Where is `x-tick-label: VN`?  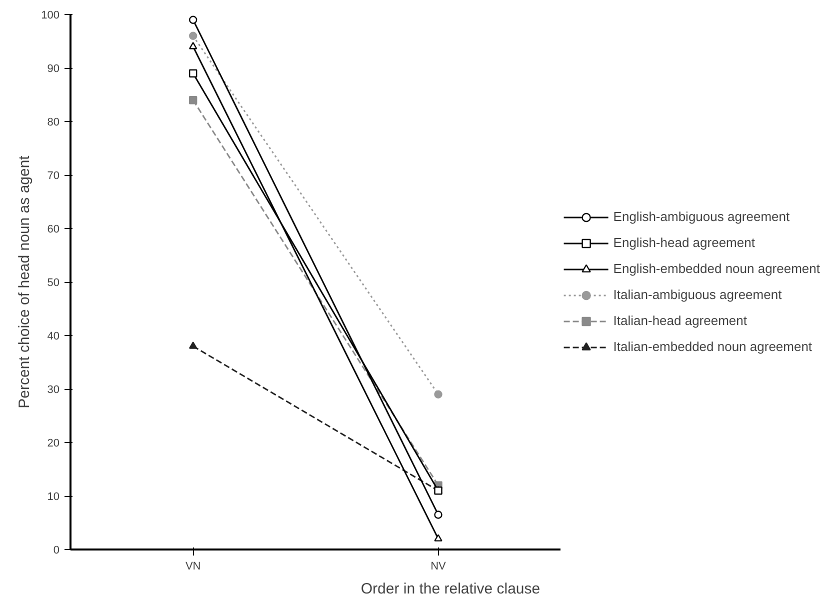
x-tick-label: VN is located at coordinates (193, 566).